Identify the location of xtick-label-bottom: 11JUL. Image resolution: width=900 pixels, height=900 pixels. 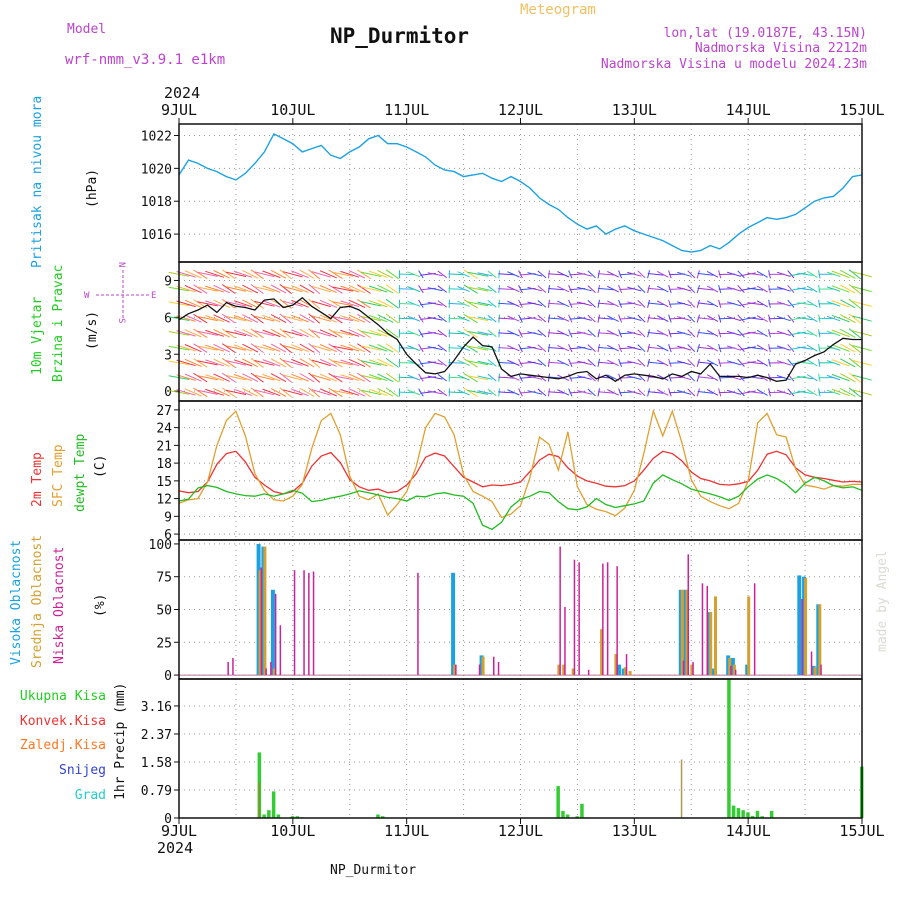
(406, 831).